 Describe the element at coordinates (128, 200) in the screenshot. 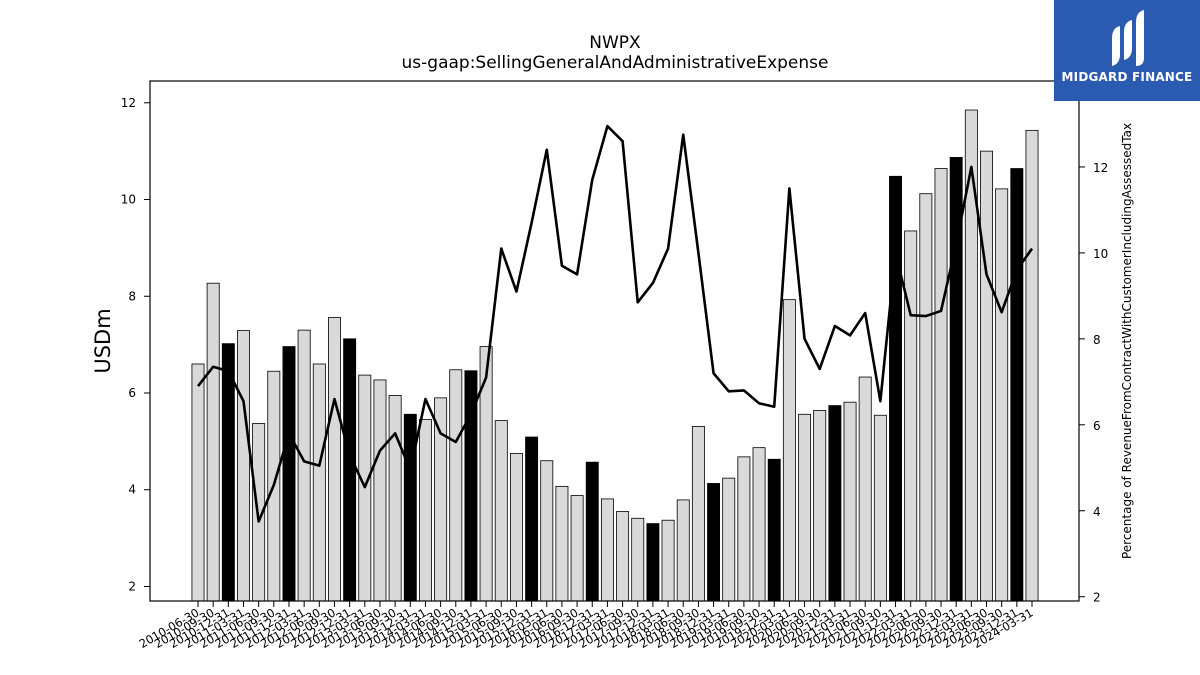

I see `y-tick-label: 10` at that location.